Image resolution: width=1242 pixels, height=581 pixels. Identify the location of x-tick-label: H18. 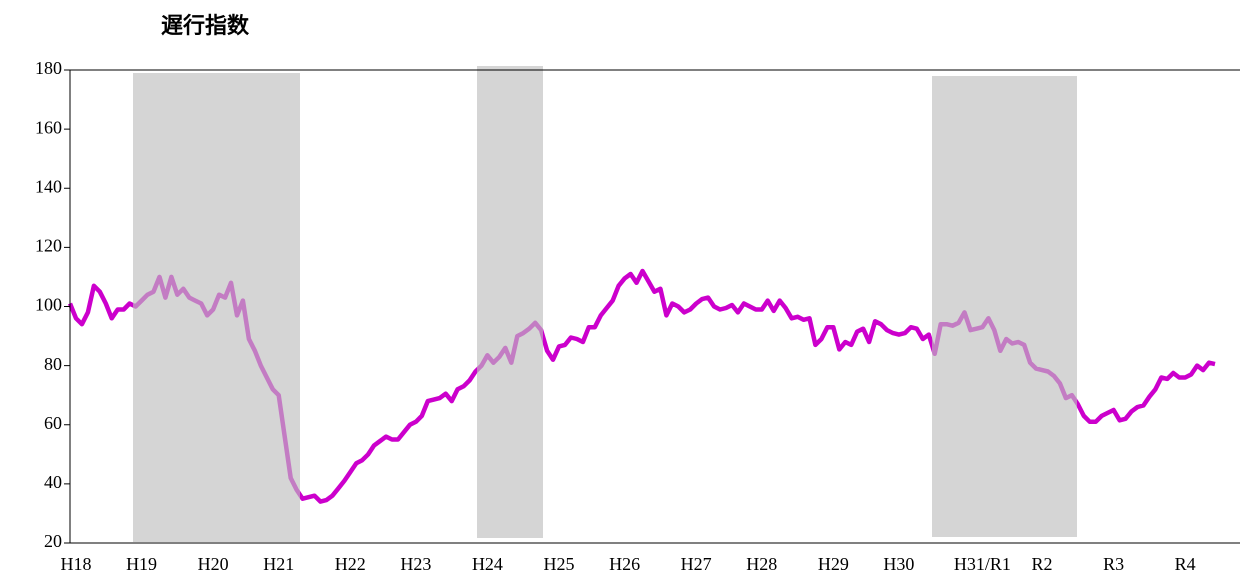
(75, 564).